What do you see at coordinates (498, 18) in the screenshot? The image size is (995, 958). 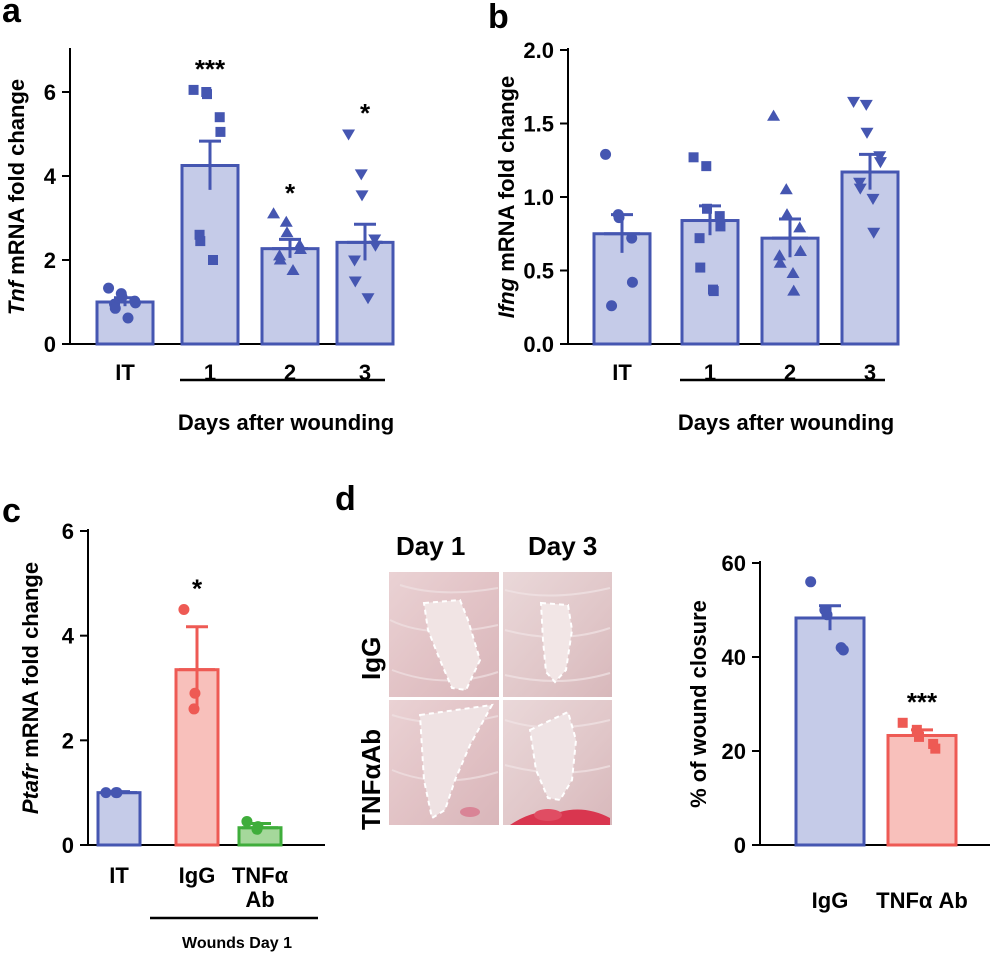 I see `panel-letter-b: b` at bounding box center [498, 18].